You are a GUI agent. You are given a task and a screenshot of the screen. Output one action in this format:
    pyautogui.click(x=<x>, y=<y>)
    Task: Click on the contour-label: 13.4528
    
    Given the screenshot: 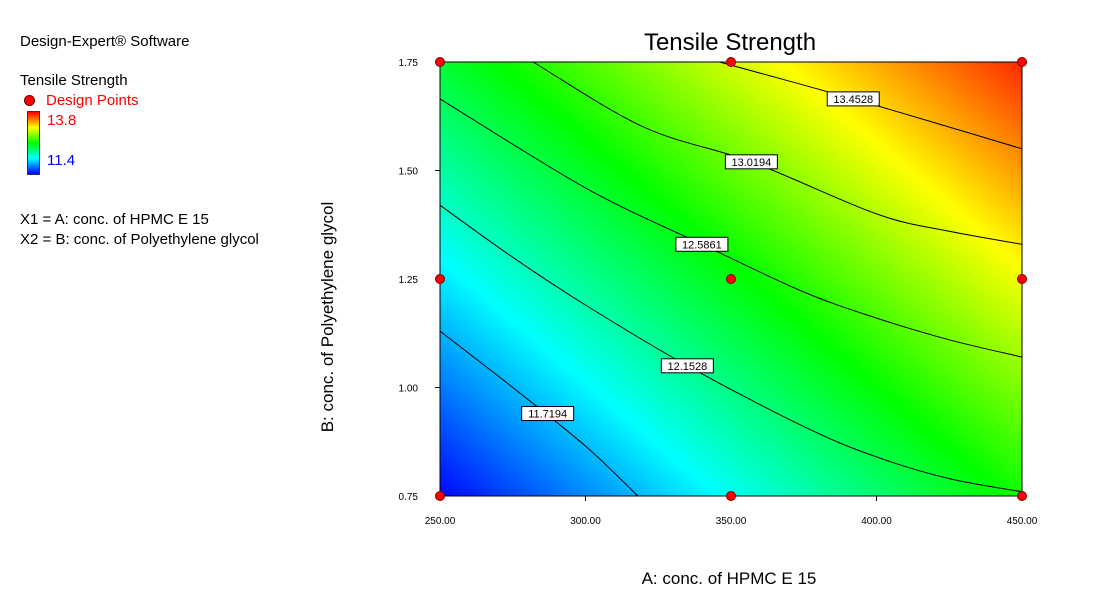 What is the action you would take?
    pyautogui.click(x=853, y=100)
    